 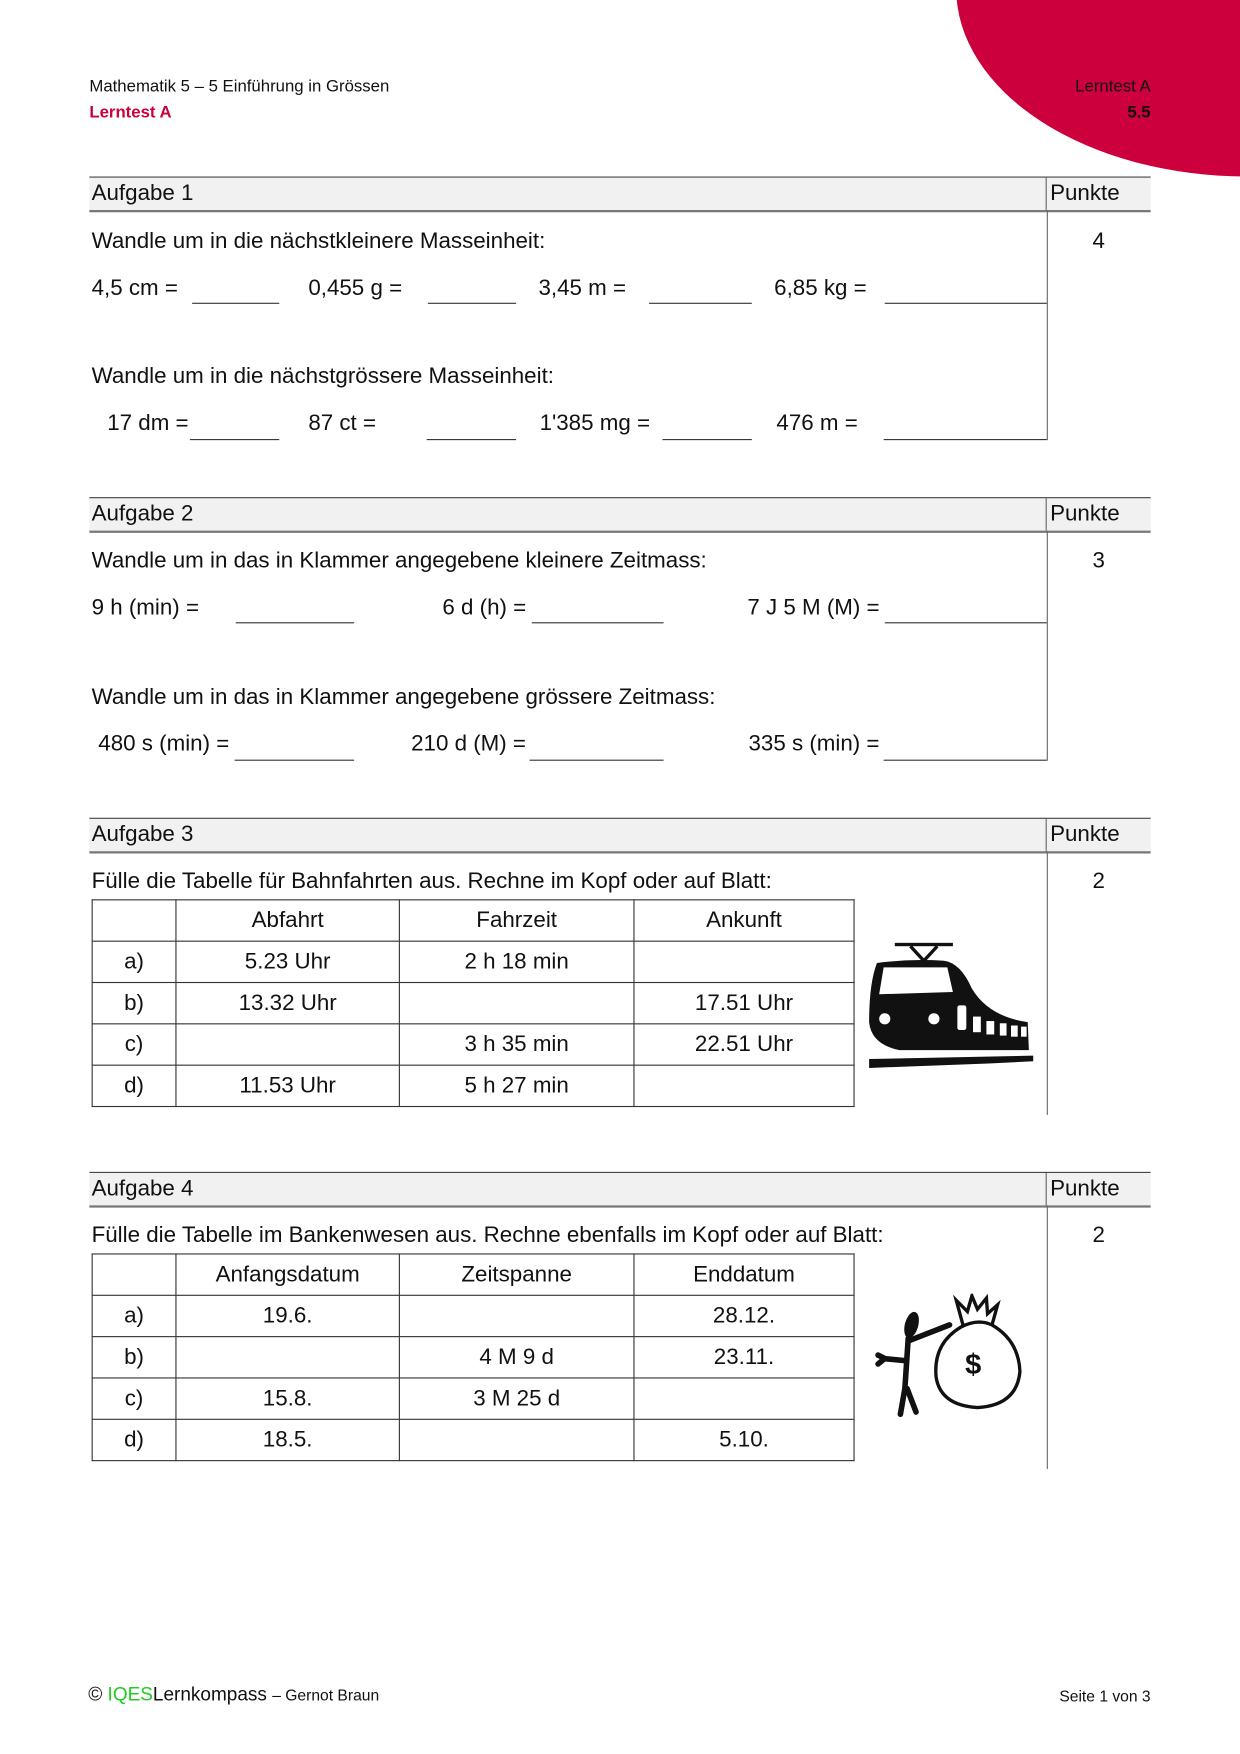 I want to click on exercise-label: 335 s (min) =, so click(x=814, y=744).